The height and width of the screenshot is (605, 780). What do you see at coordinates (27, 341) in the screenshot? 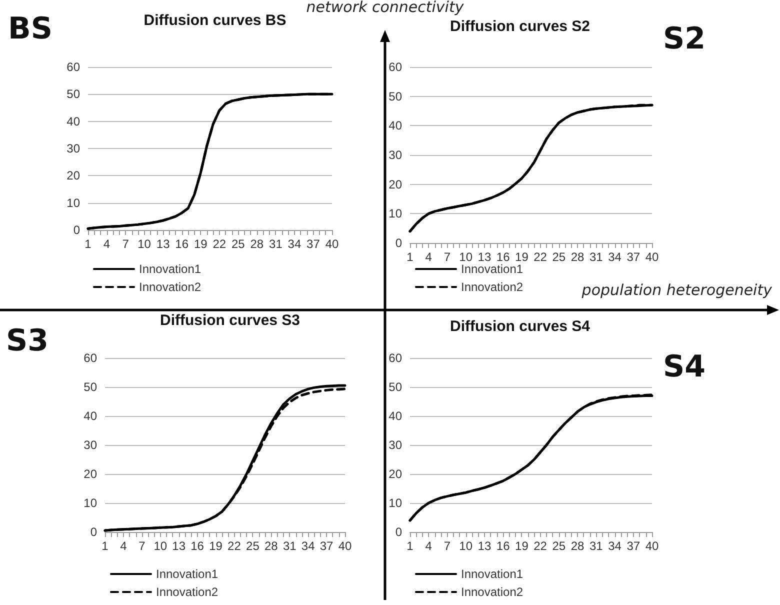
I see `text: S3` at bounding box center [27, 341].